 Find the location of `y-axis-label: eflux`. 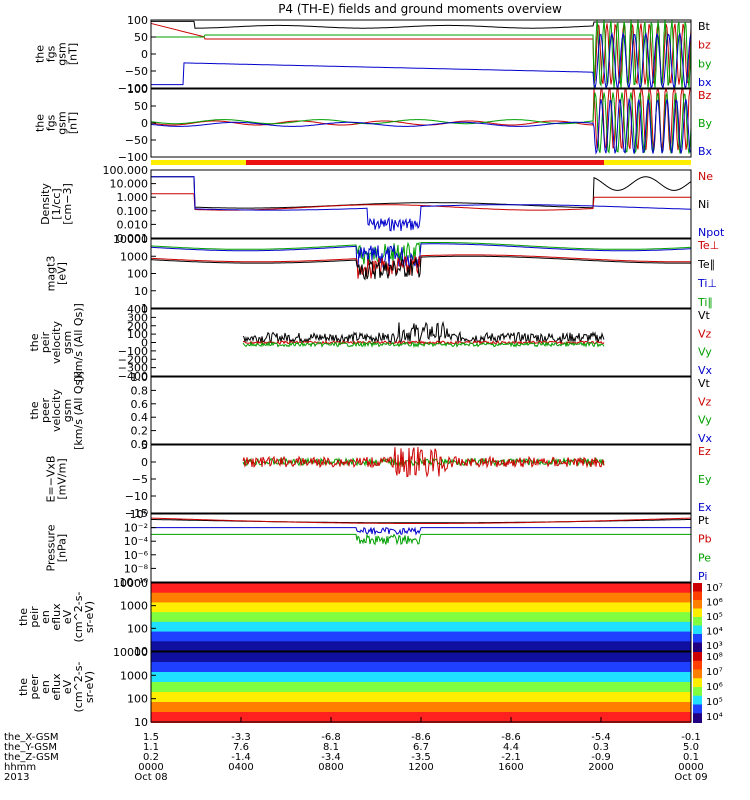

y-axis-label: eflux is located at coordinates (56, 687).